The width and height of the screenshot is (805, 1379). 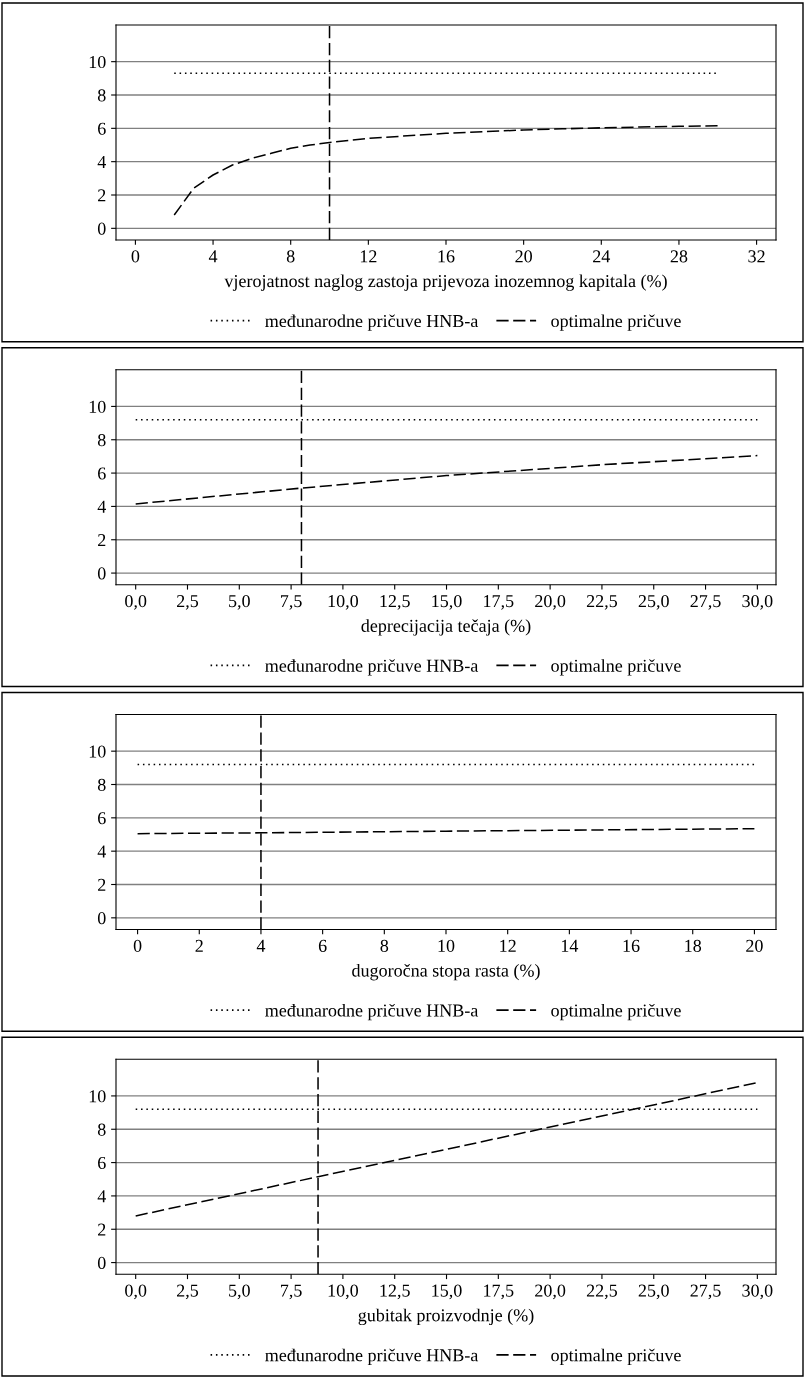 What do you see at coordinates (446, 627) in the screenshot?
I see `x-axis-title: deprecijacija tečaja (%)` at bounding box center [446, 627].